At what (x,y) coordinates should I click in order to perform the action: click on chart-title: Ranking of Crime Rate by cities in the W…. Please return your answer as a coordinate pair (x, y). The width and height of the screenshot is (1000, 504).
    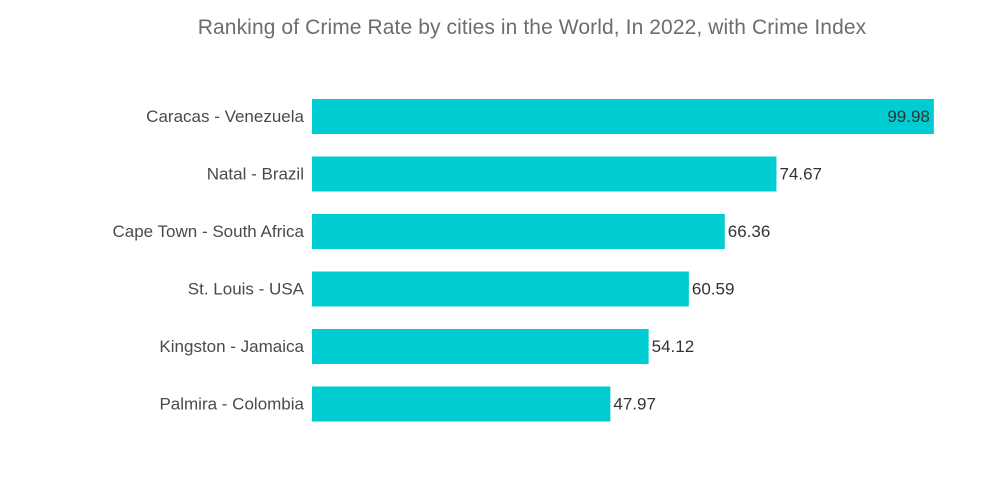
    Looking at the image, I should click on (532, 27).